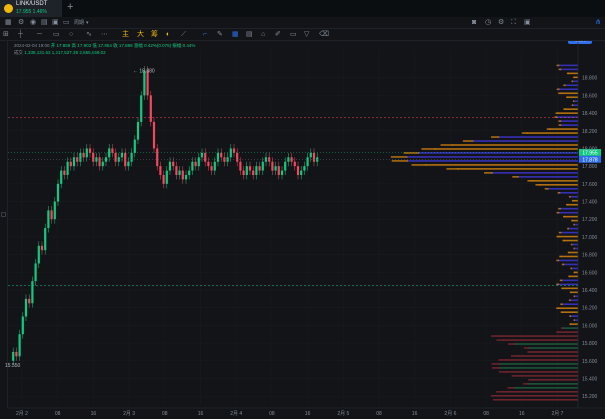 This screenshot has width=605, height=419. I want to click on template-icon: ▤, so click(249, 34).